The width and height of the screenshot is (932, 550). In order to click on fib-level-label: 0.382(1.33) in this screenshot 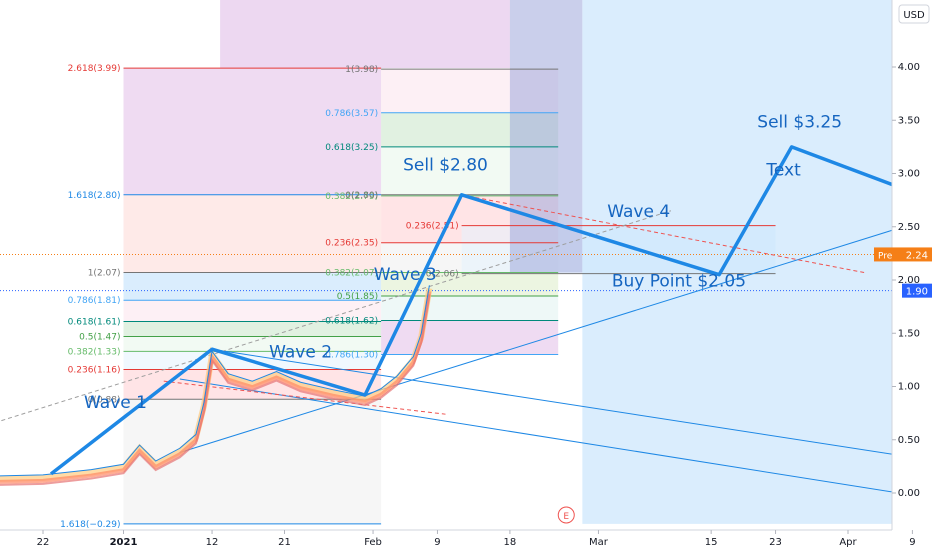, I will do `click(94, 352)`.